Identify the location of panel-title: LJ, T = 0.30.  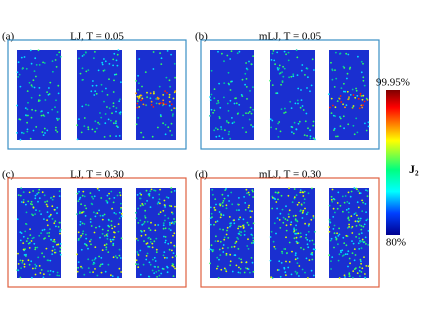
(97, 175).